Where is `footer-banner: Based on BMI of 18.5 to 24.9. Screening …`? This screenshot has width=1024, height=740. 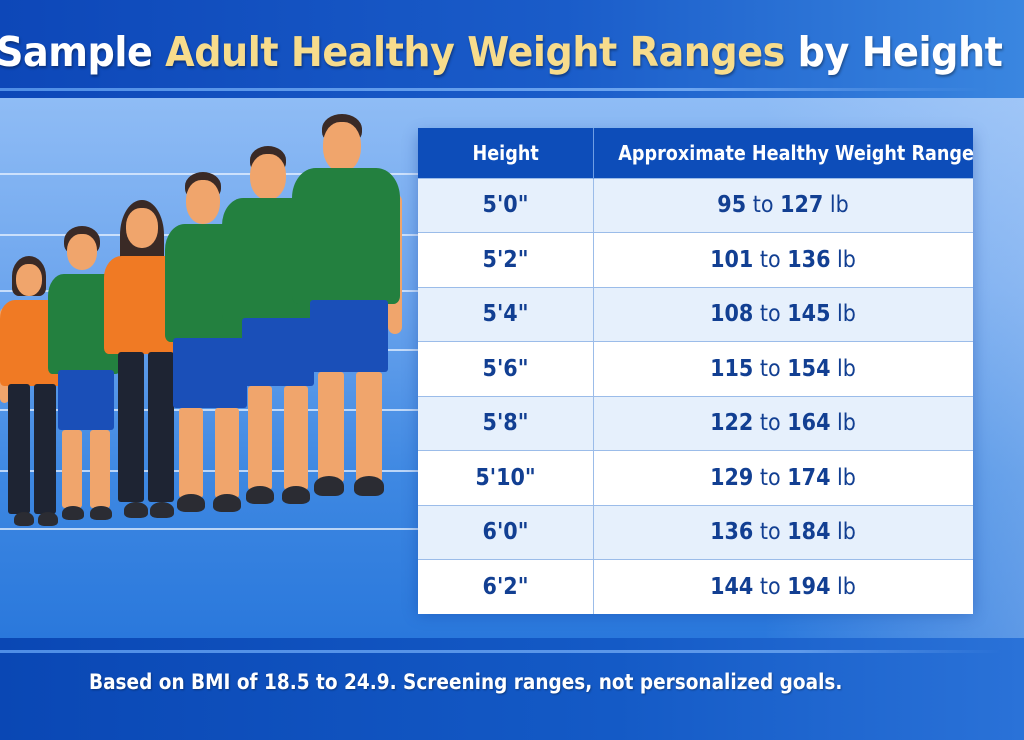 footer-banner: Based on BMI of 18.5 to 24.9. Screening … is located at coordinates (512, 689).